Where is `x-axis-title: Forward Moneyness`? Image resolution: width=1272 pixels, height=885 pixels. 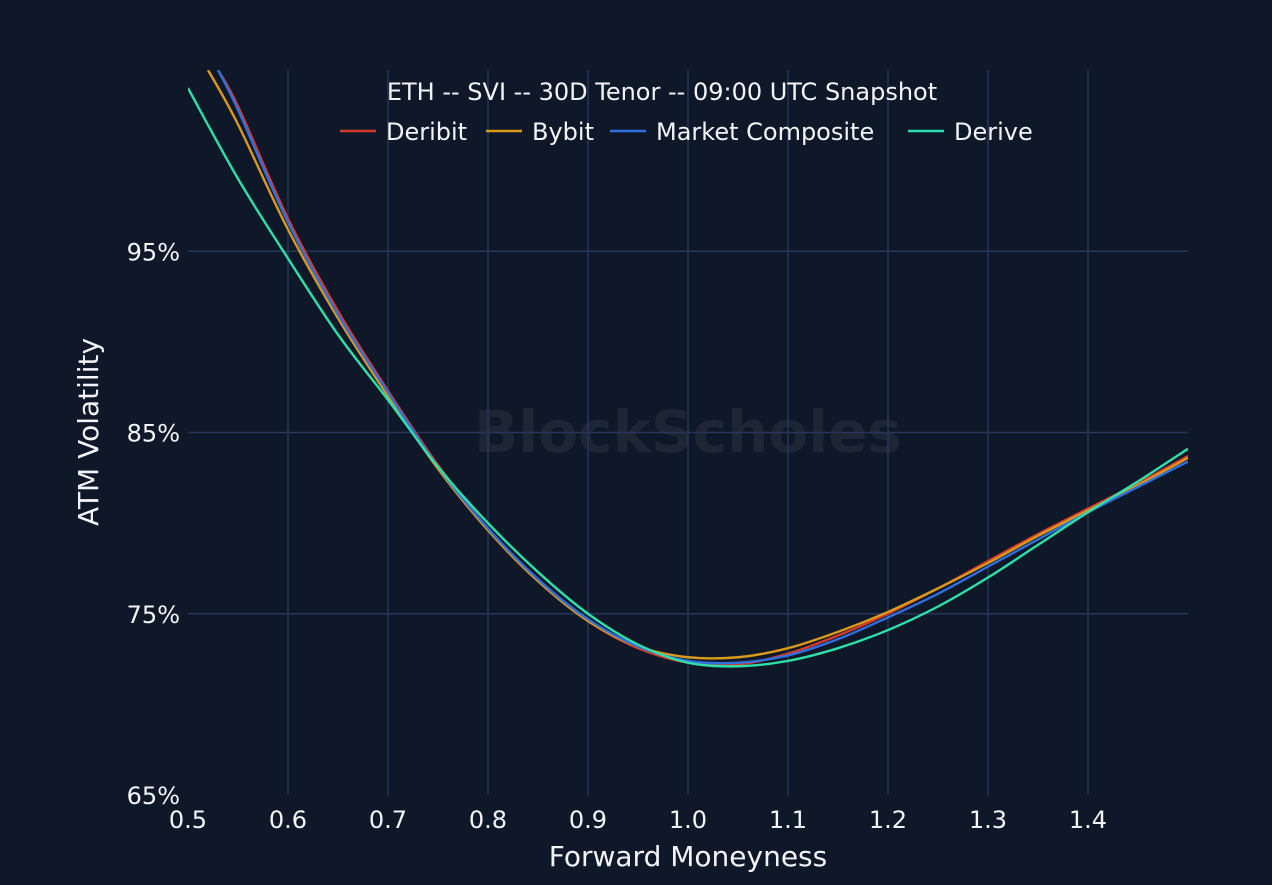 x-axis-title: Forward Moneyness is located at coordinates (688, 856).